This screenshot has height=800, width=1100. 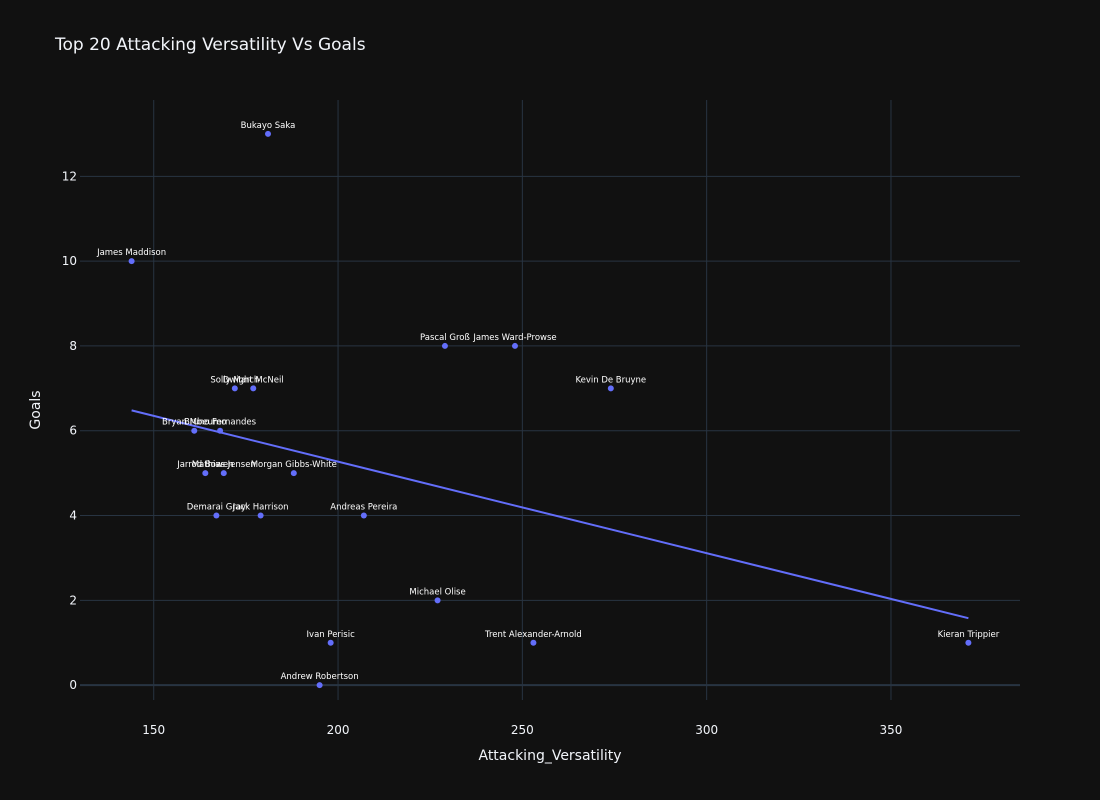 What do you see at coordinates (260, 508) in the screenshot?
I see `data-point-label: Jack Harrison` at bounding box center [260, 508].